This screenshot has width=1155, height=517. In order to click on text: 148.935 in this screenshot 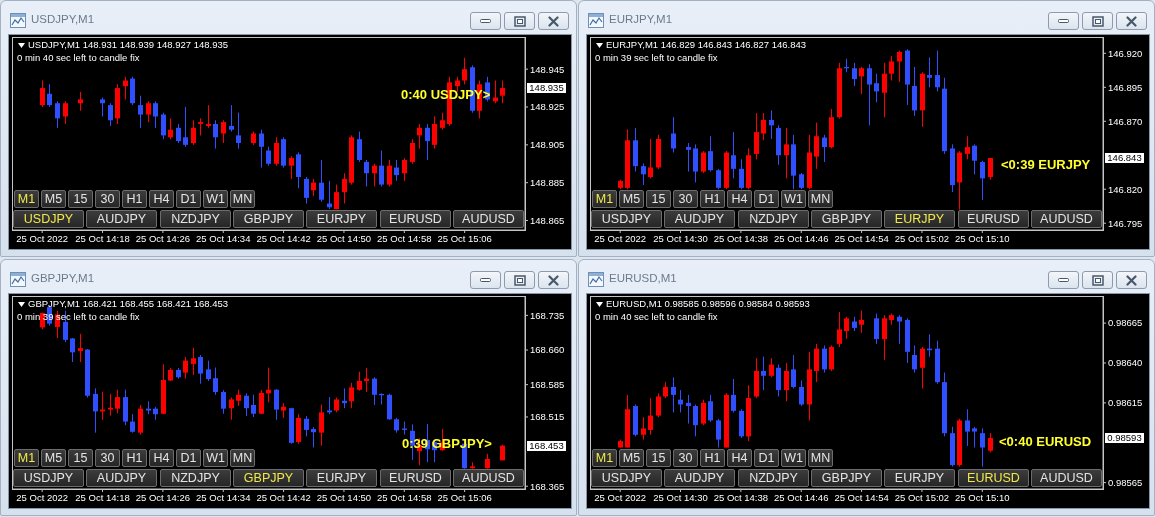, I will do `click(546, 88)`.